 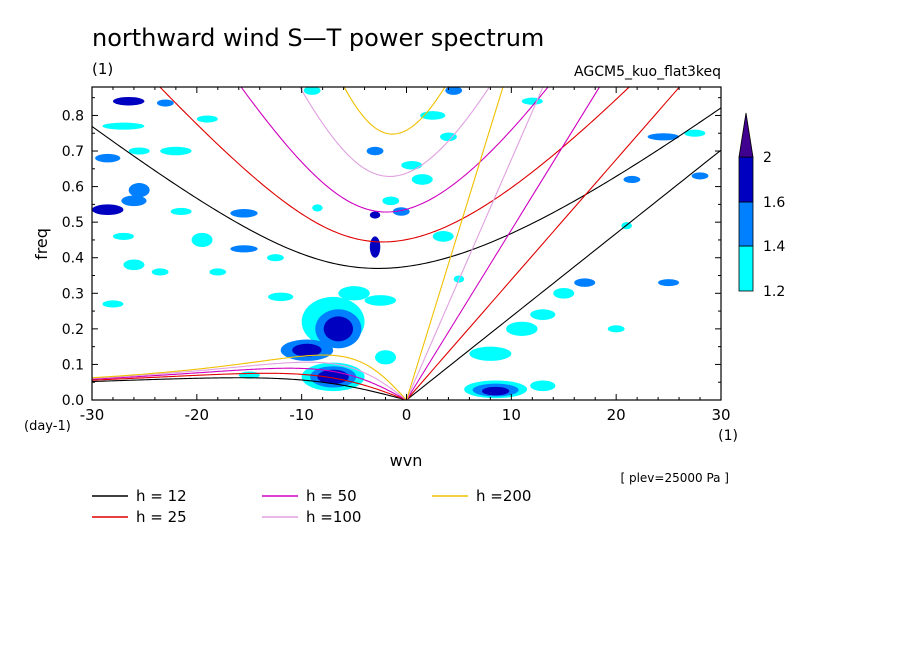 I want to click on ig-curve-h25, so click(x=395, y=165).